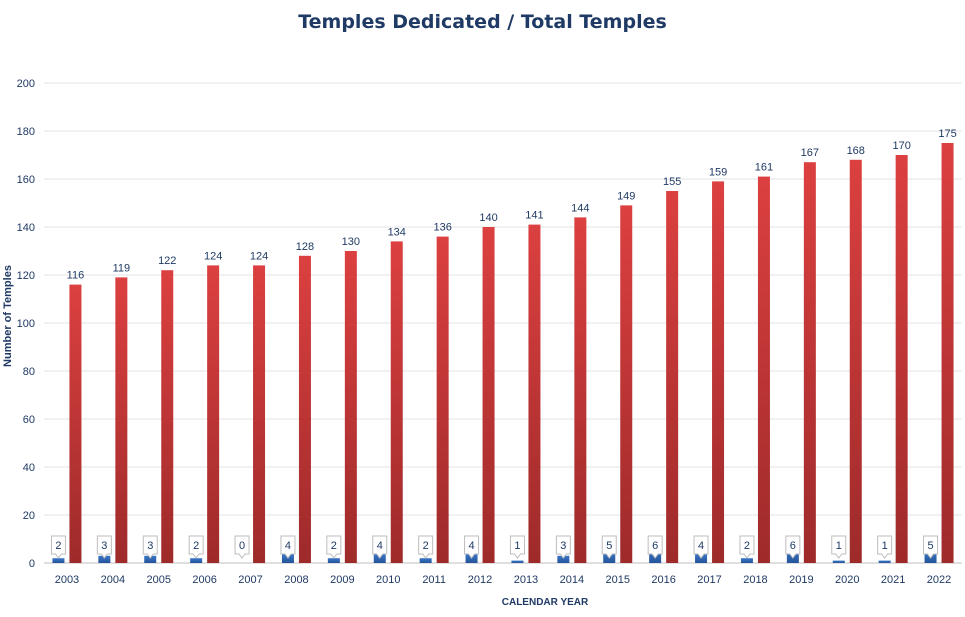 The height and width of the screenshot is (617, 965). I want to click on x-tick-label: 2019, so click(801, 580).